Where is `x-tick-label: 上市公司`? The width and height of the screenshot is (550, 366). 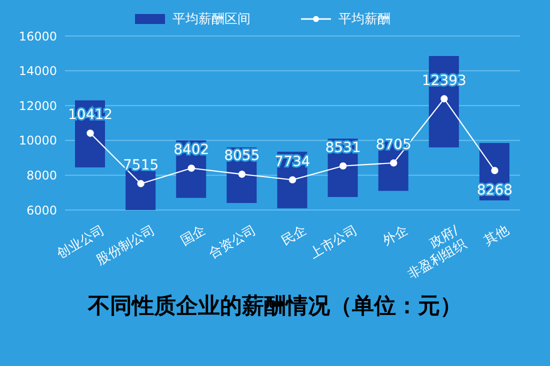 x-tick-label: 上市公司 is located at coordinates (334, 242).